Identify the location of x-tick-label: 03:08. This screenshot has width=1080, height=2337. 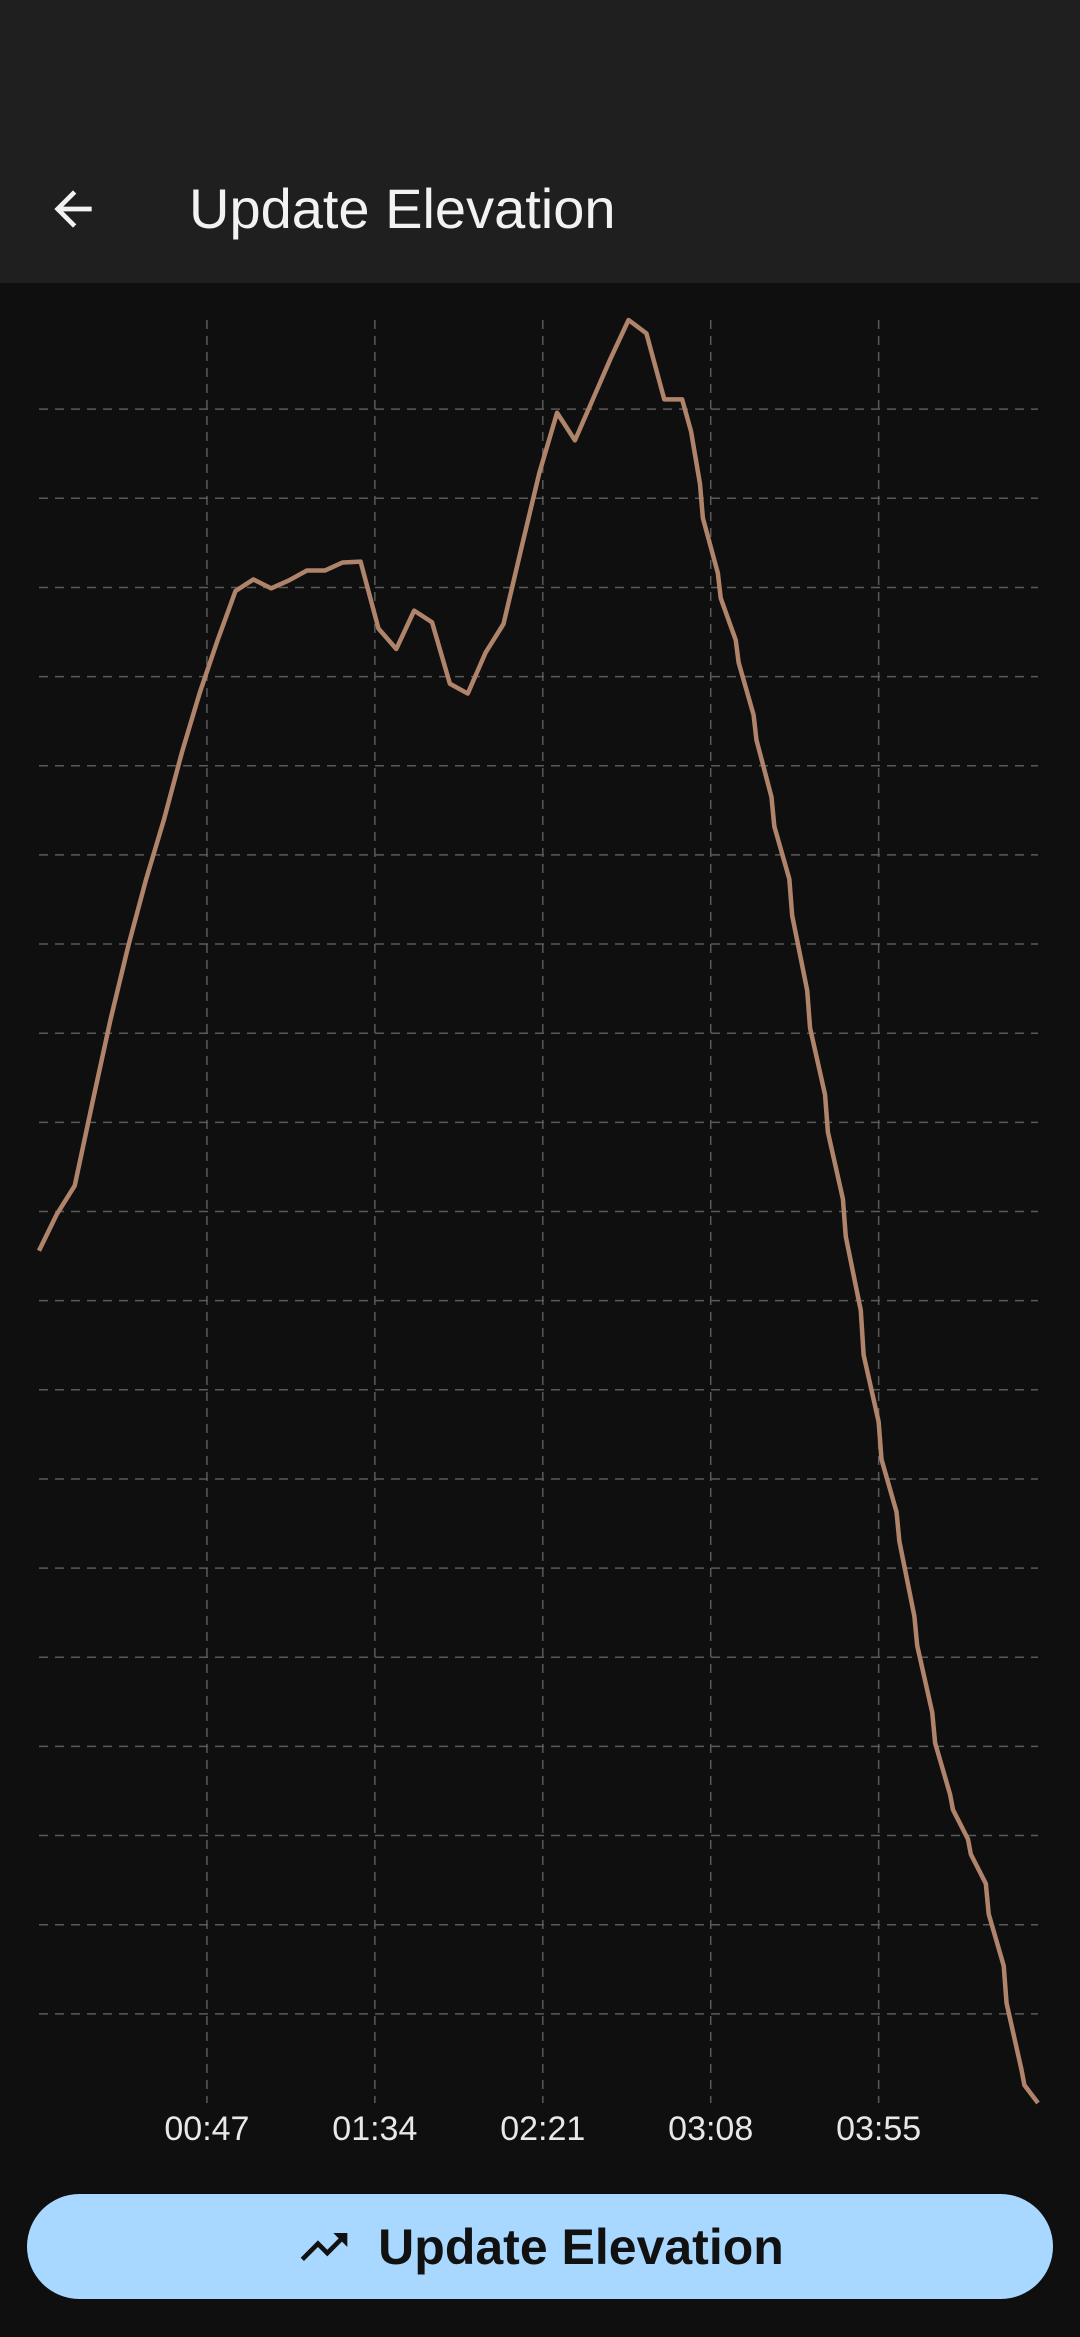
(710, 2129).